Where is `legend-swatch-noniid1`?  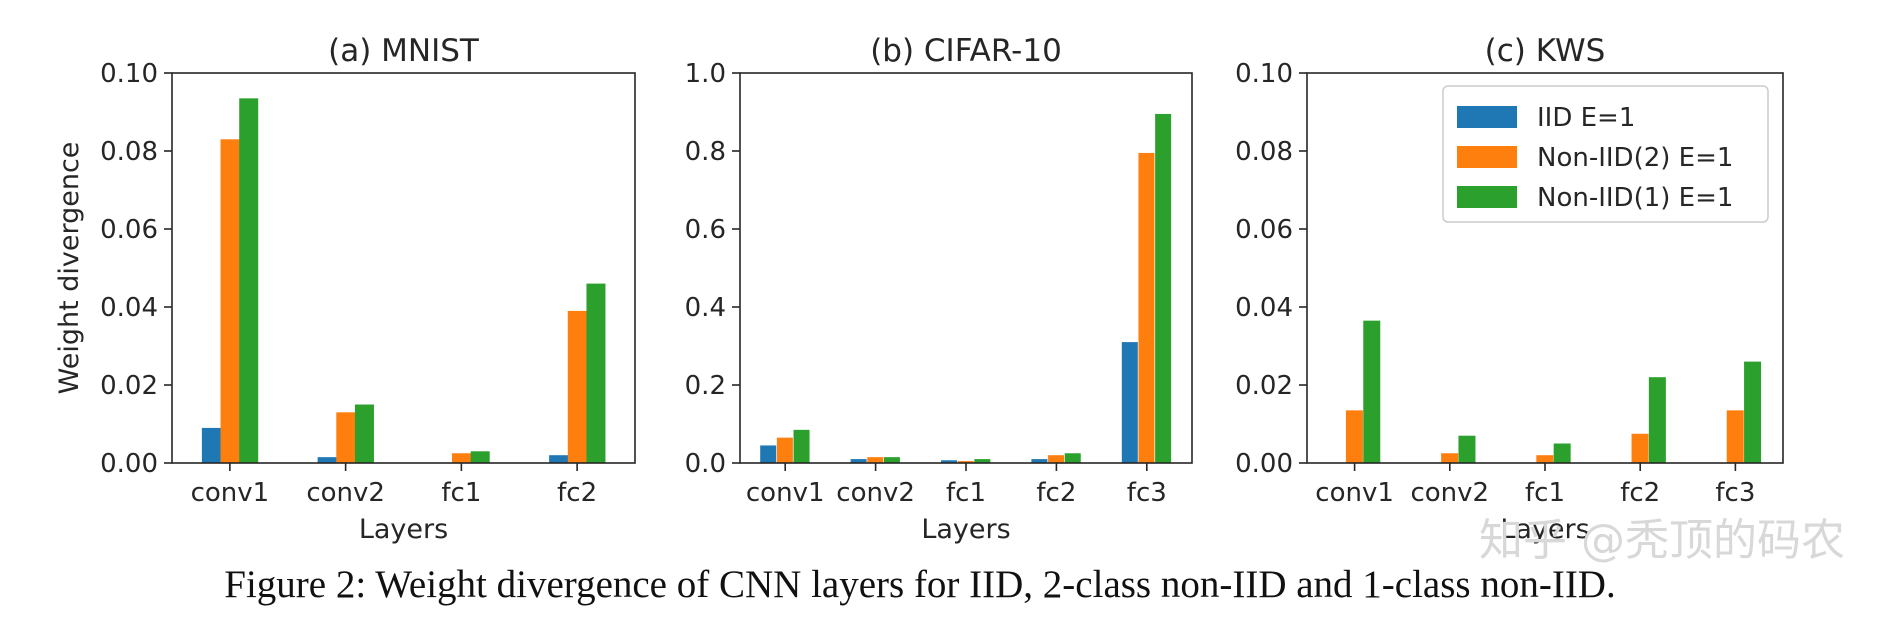 legend-swatch-noniid1 is located at coordinates (1487, 197).